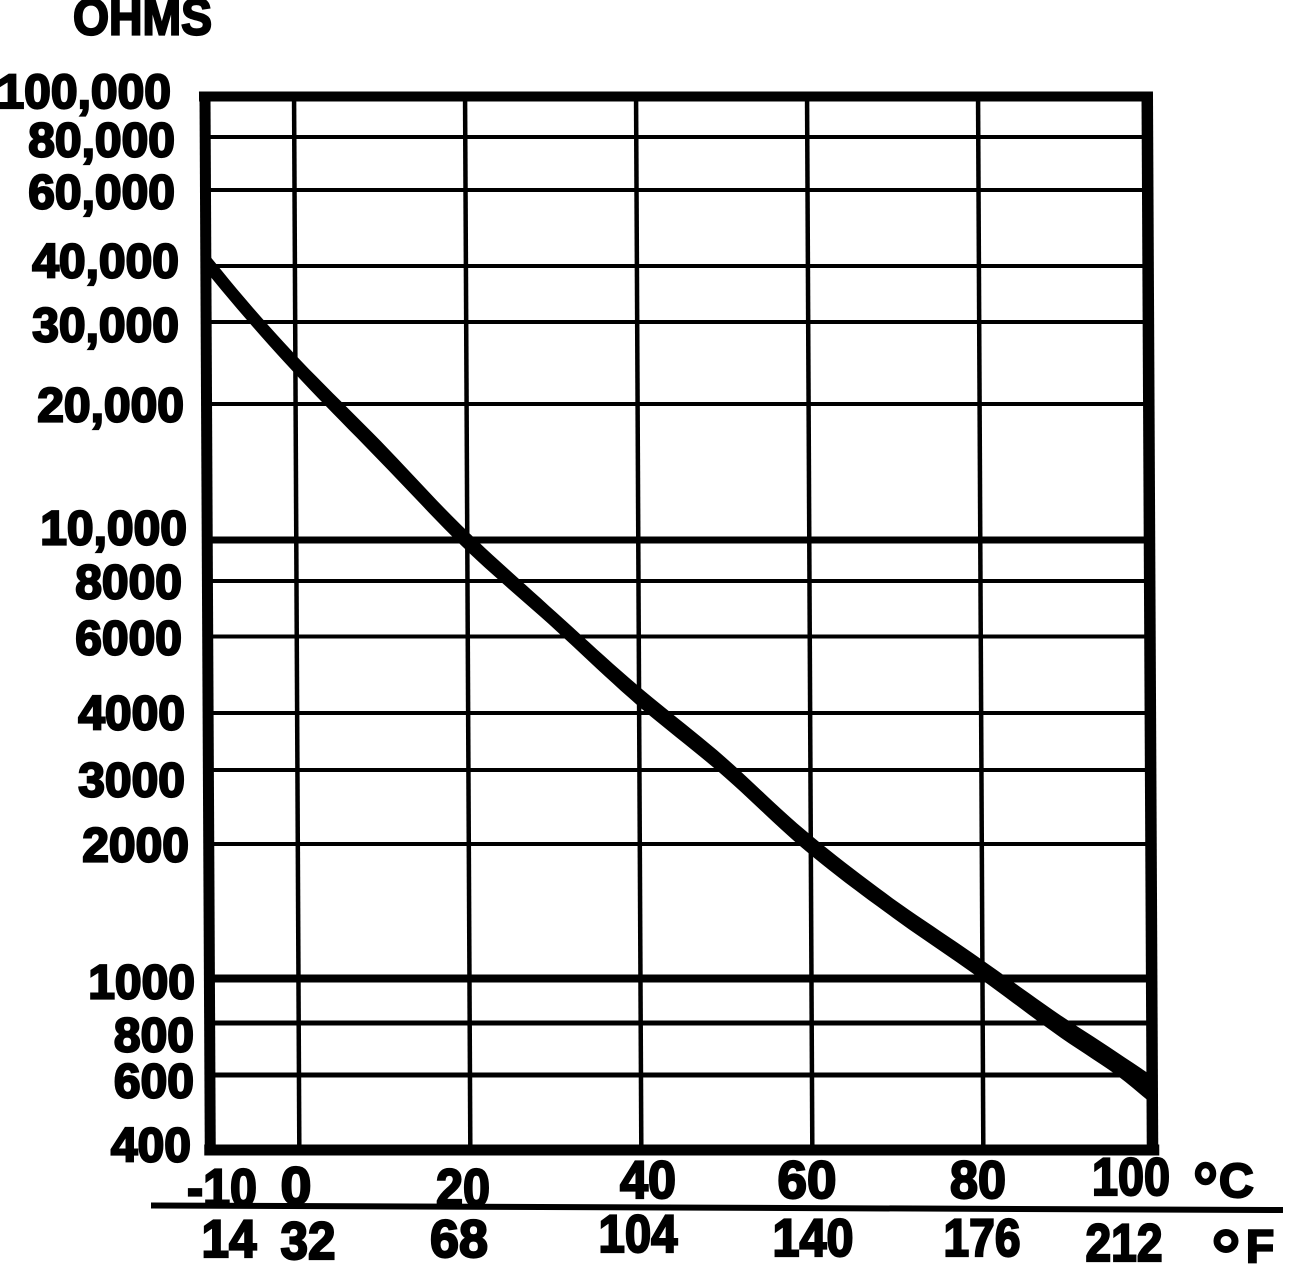  I want to click on svg-text: 176, so click(982, 1236).